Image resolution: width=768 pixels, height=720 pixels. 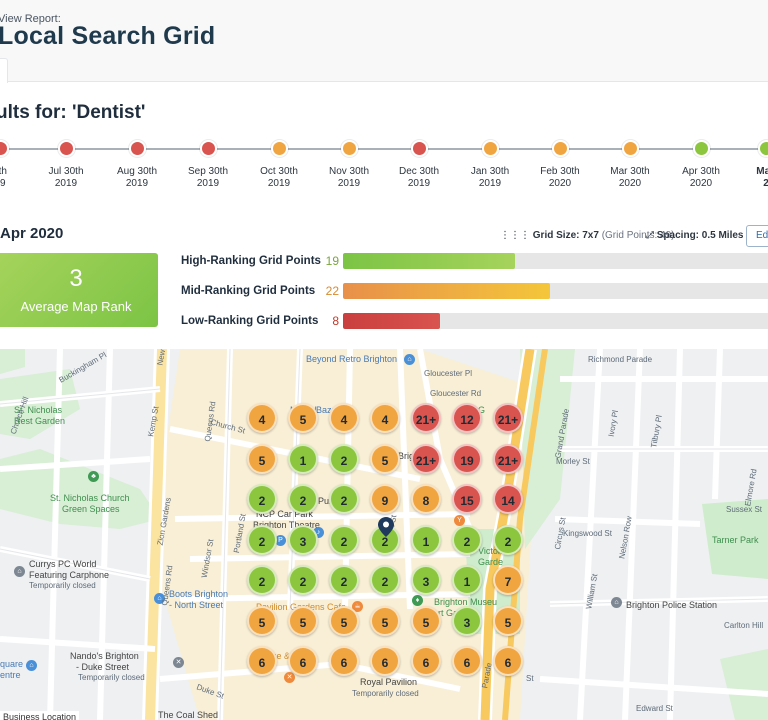 What do you see at coordinates (104, 656) in the screenshot?
I see `map-label-nandos-1: Nando's Brighton` at bounding box center [104, 656].